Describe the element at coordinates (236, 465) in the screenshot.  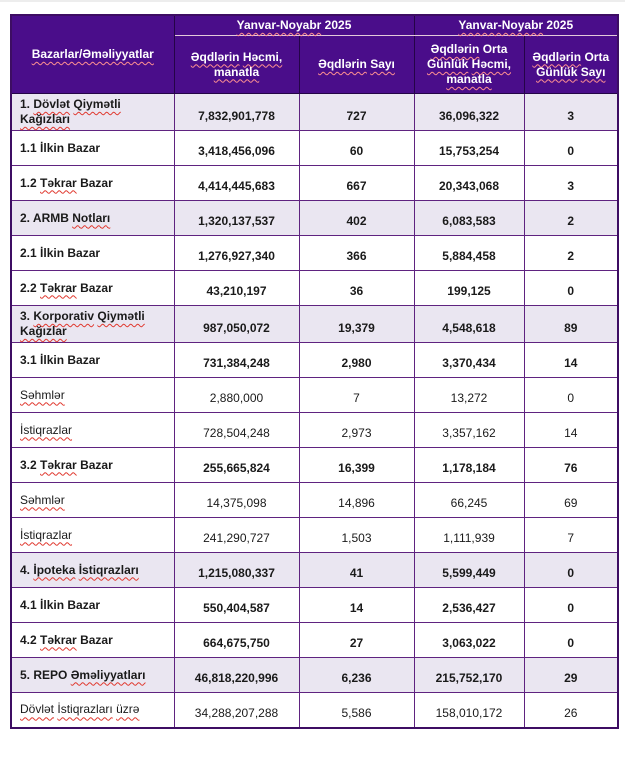
I see `value-cell: 255,665,824` at that location.